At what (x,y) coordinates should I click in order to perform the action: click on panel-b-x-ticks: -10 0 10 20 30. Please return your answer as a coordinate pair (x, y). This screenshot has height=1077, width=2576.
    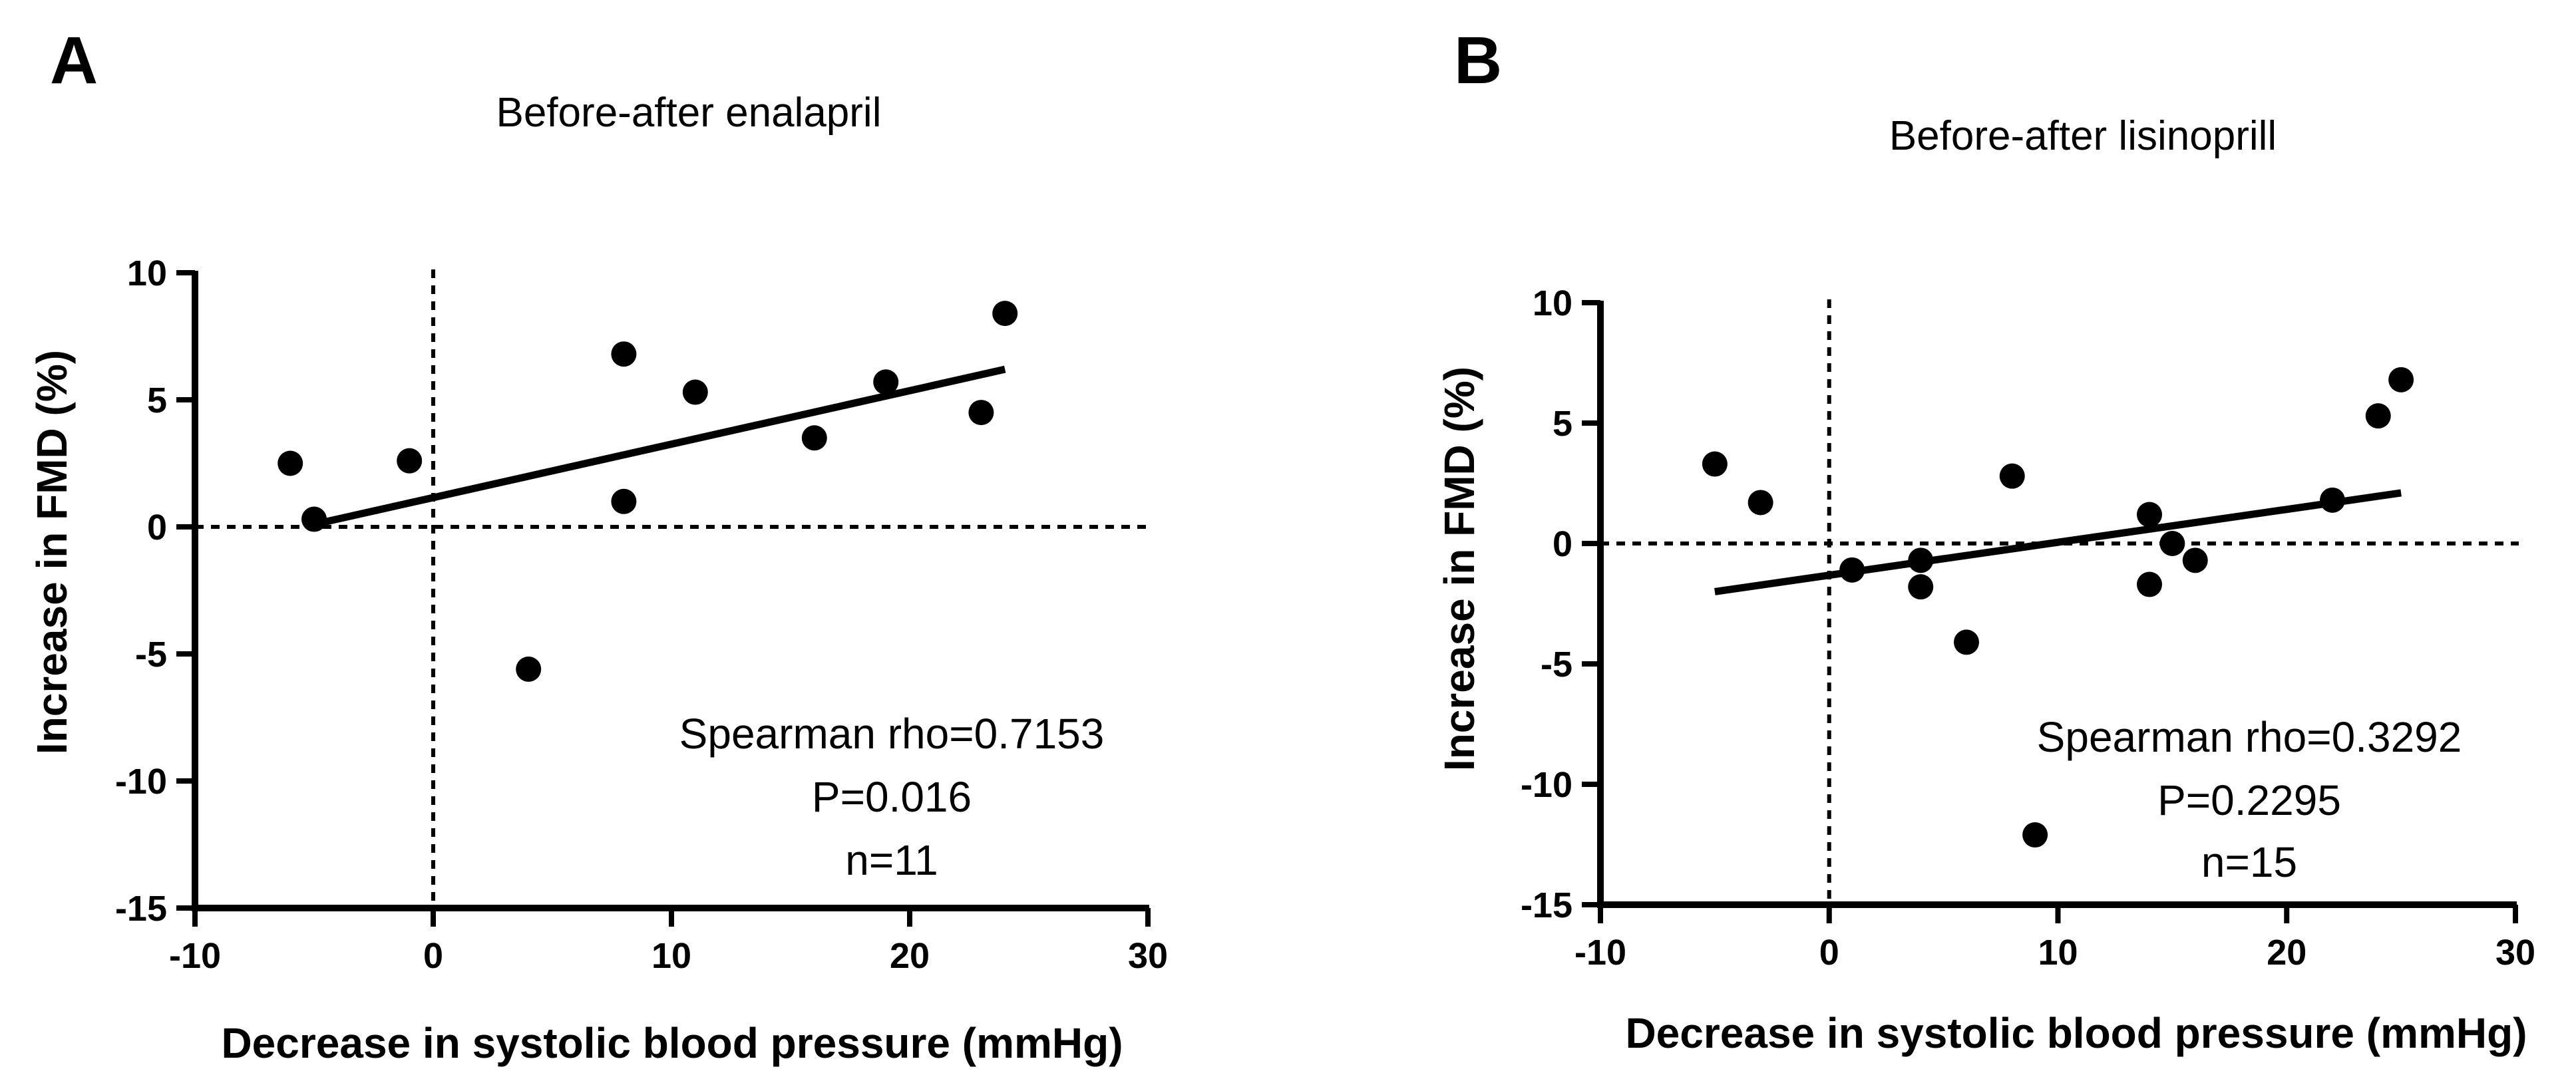
    Looking at the image, I should click on (2055, 939).